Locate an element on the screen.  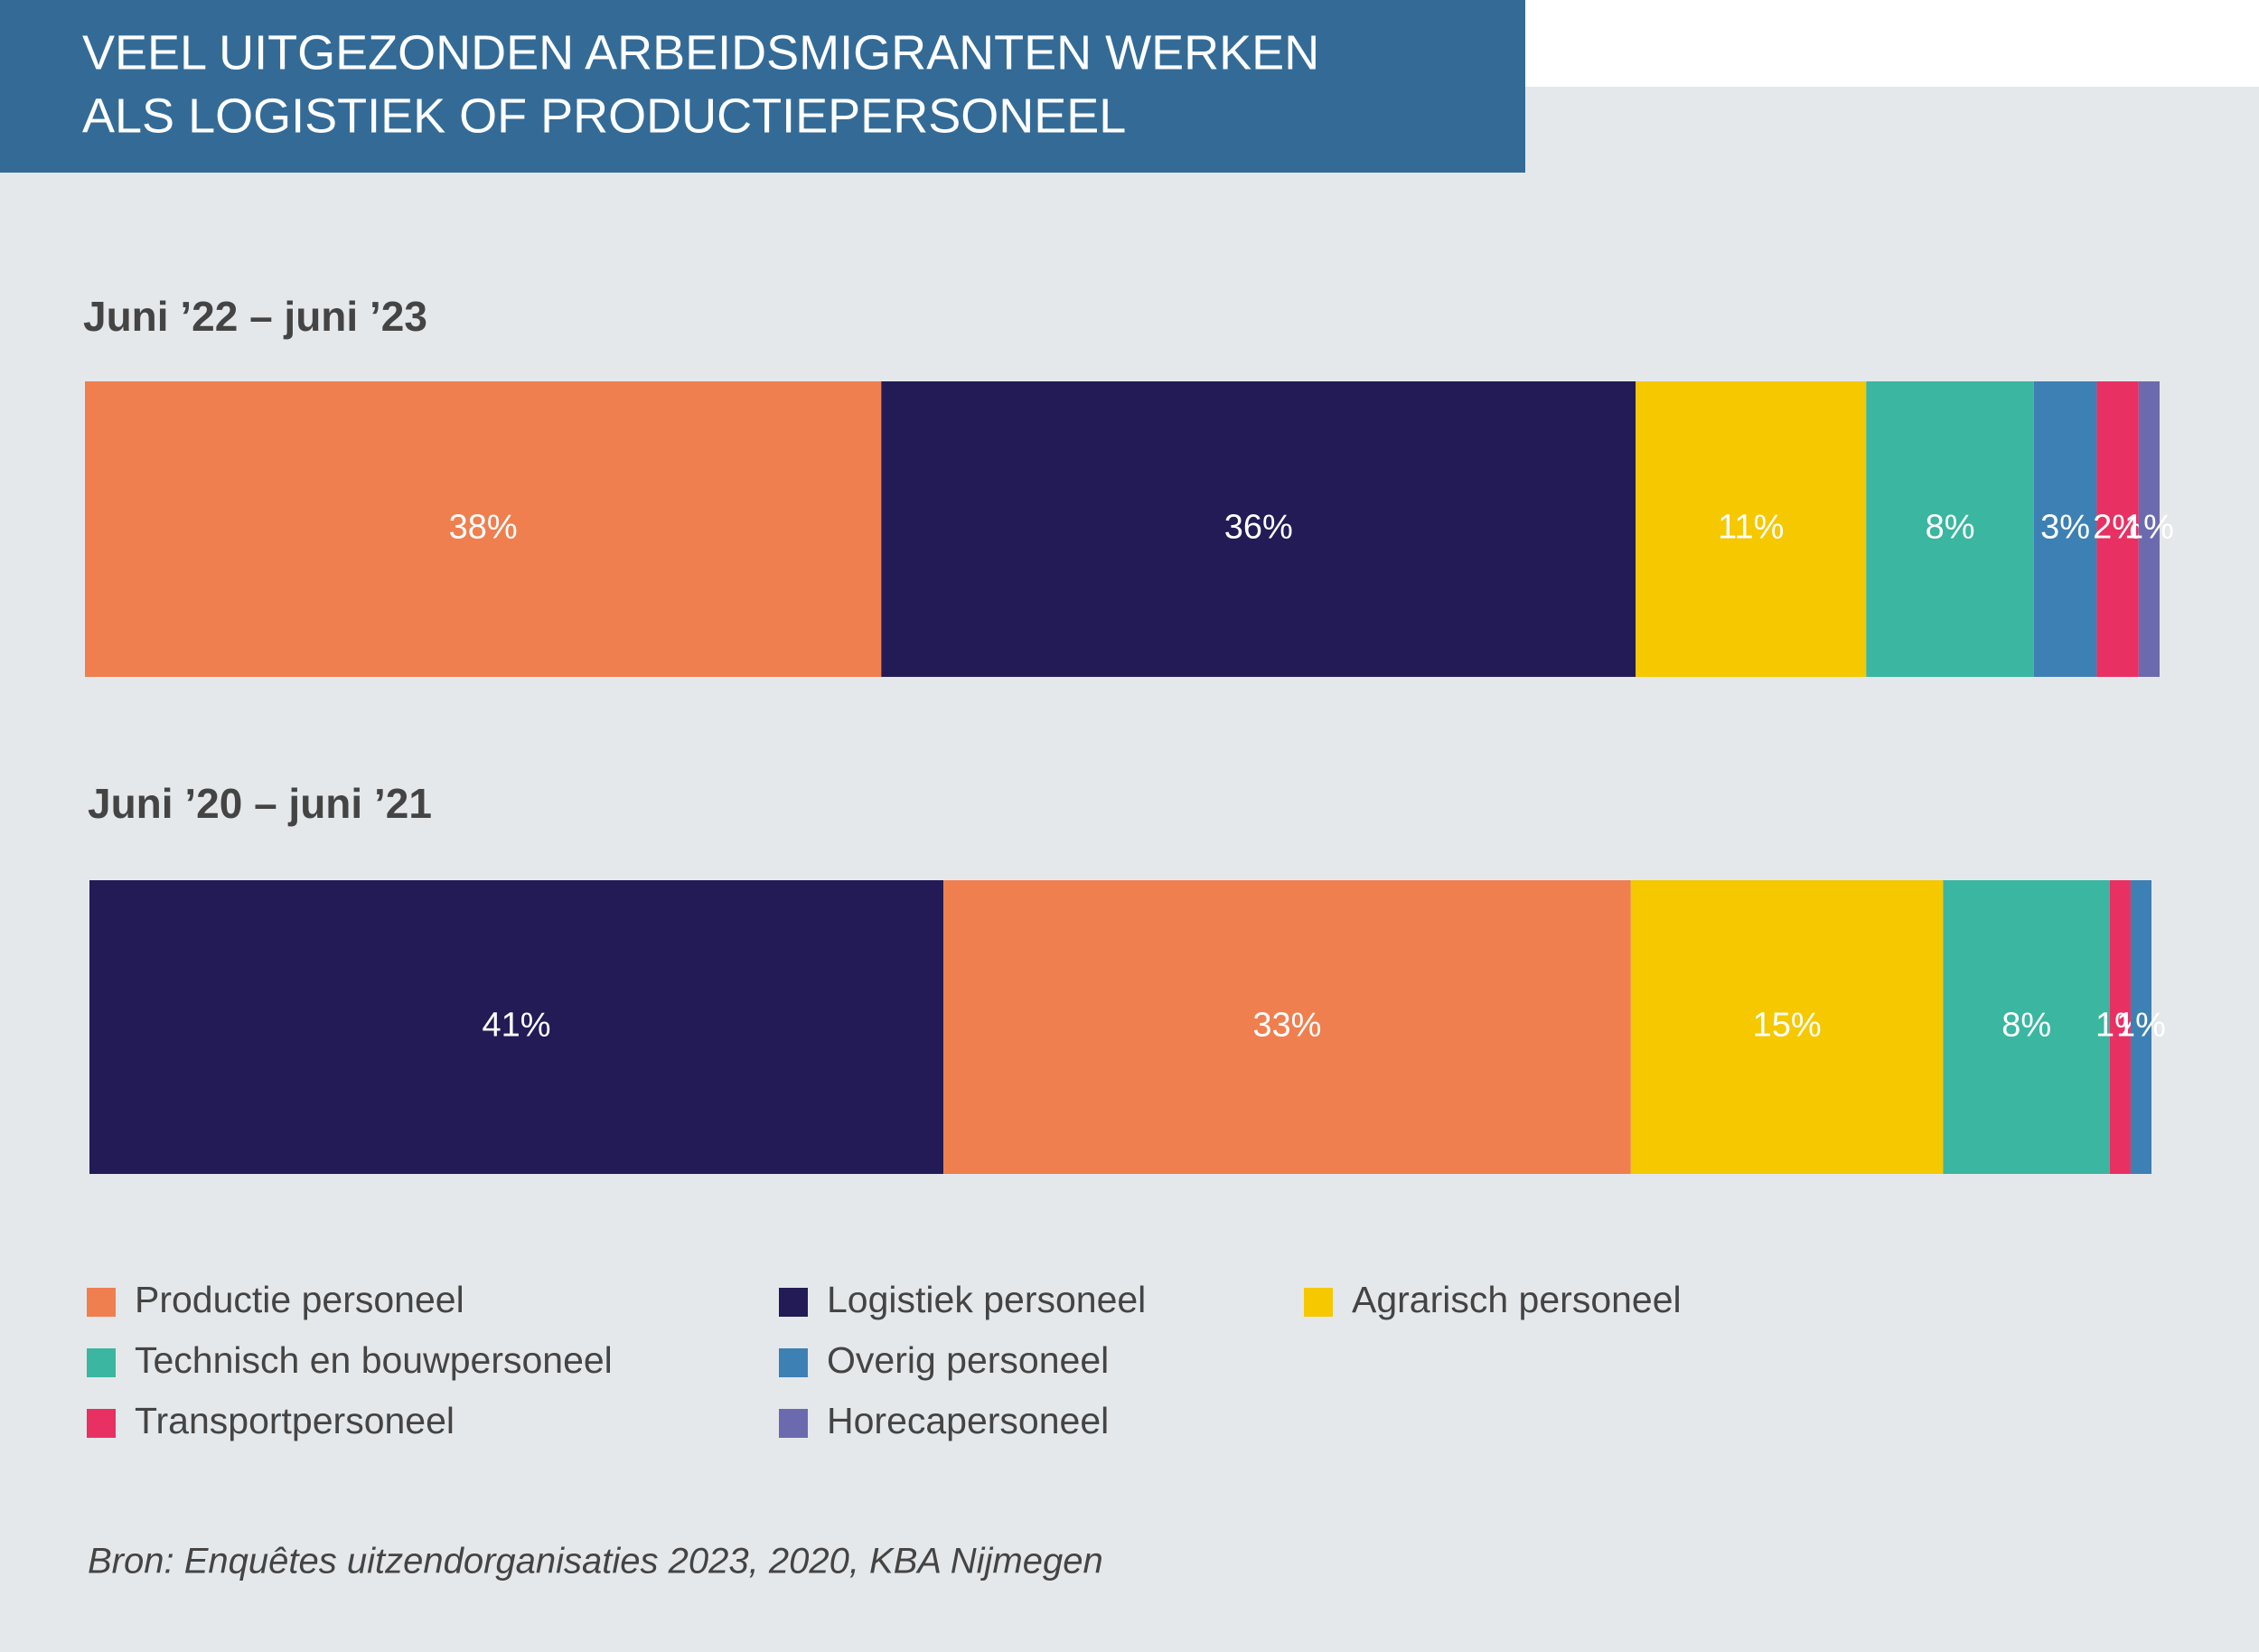
legend-label: Agrarisch personeel is located at coordinates (1517, 1299).